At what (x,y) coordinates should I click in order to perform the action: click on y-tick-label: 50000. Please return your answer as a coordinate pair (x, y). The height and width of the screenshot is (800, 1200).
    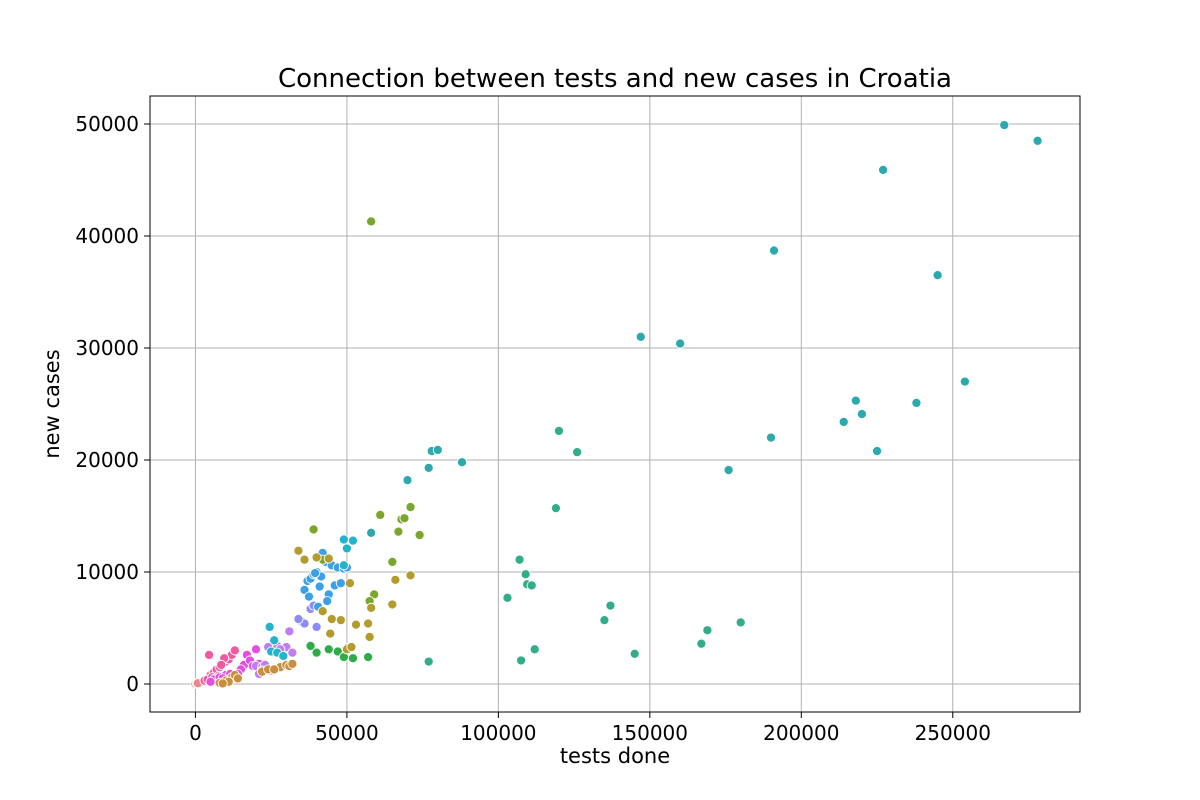
    Looking at the image, I should click on (107, 124).